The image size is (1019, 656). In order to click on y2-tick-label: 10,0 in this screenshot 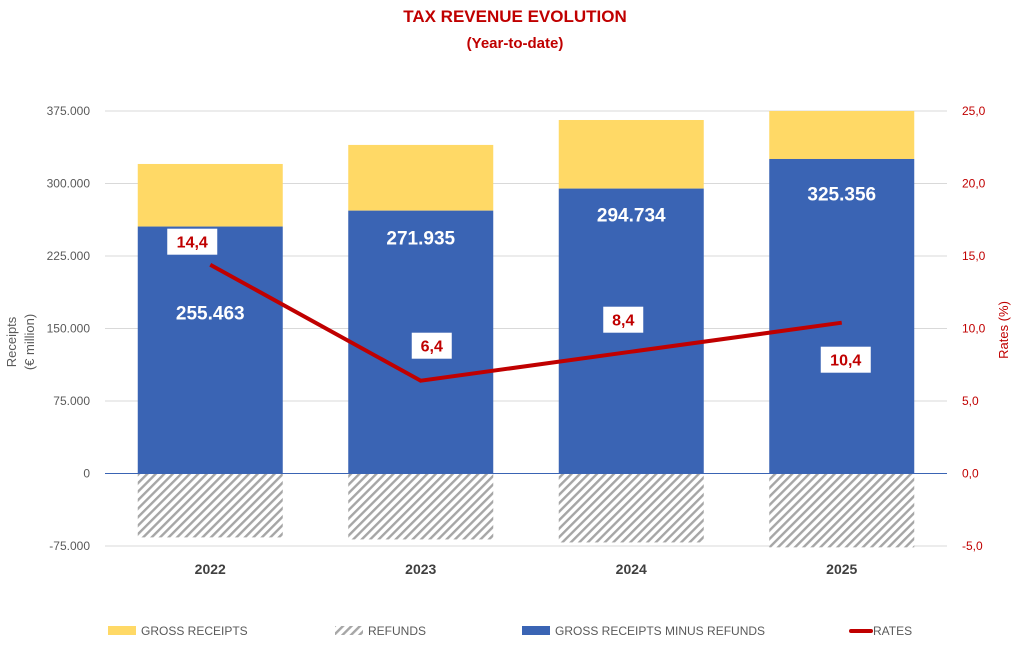, I will do `click(974, 329)`.